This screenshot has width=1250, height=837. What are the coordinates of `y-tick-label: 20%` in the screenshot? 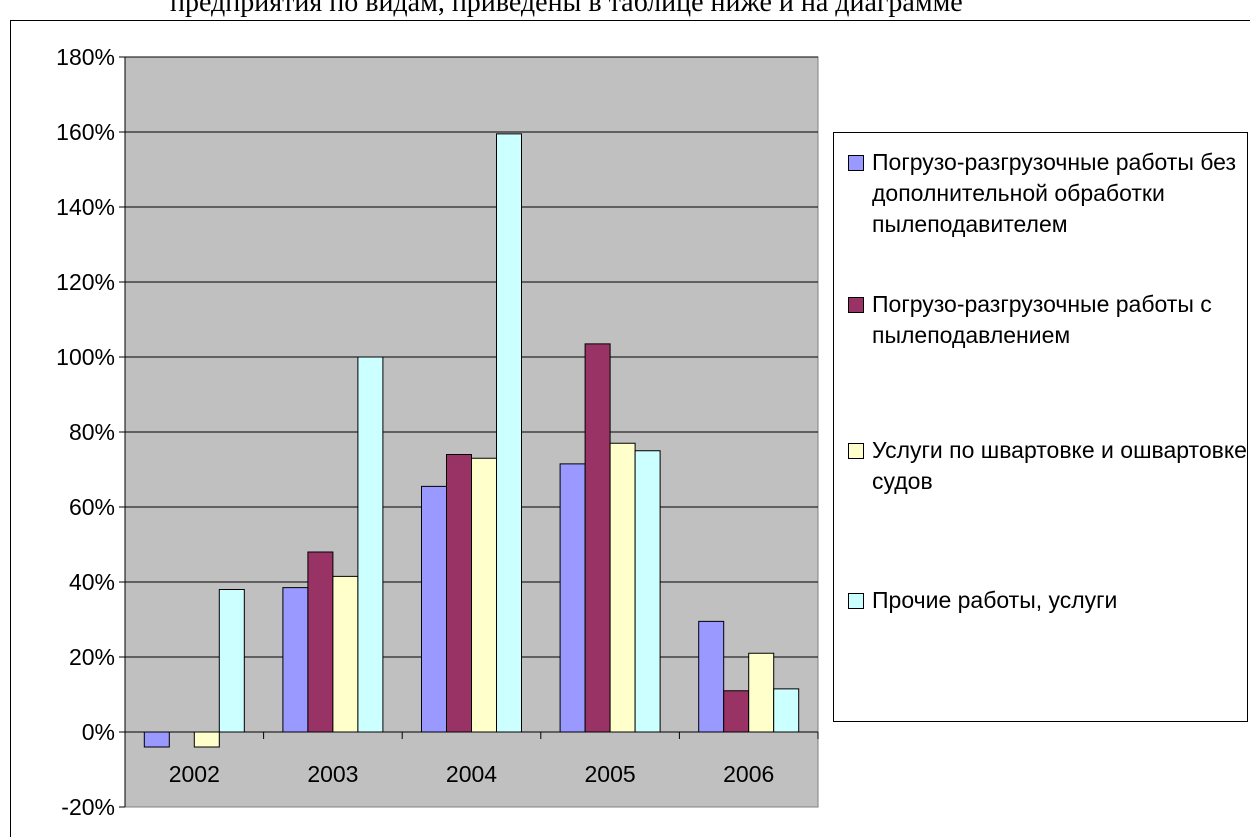 It's located at (92, 657).